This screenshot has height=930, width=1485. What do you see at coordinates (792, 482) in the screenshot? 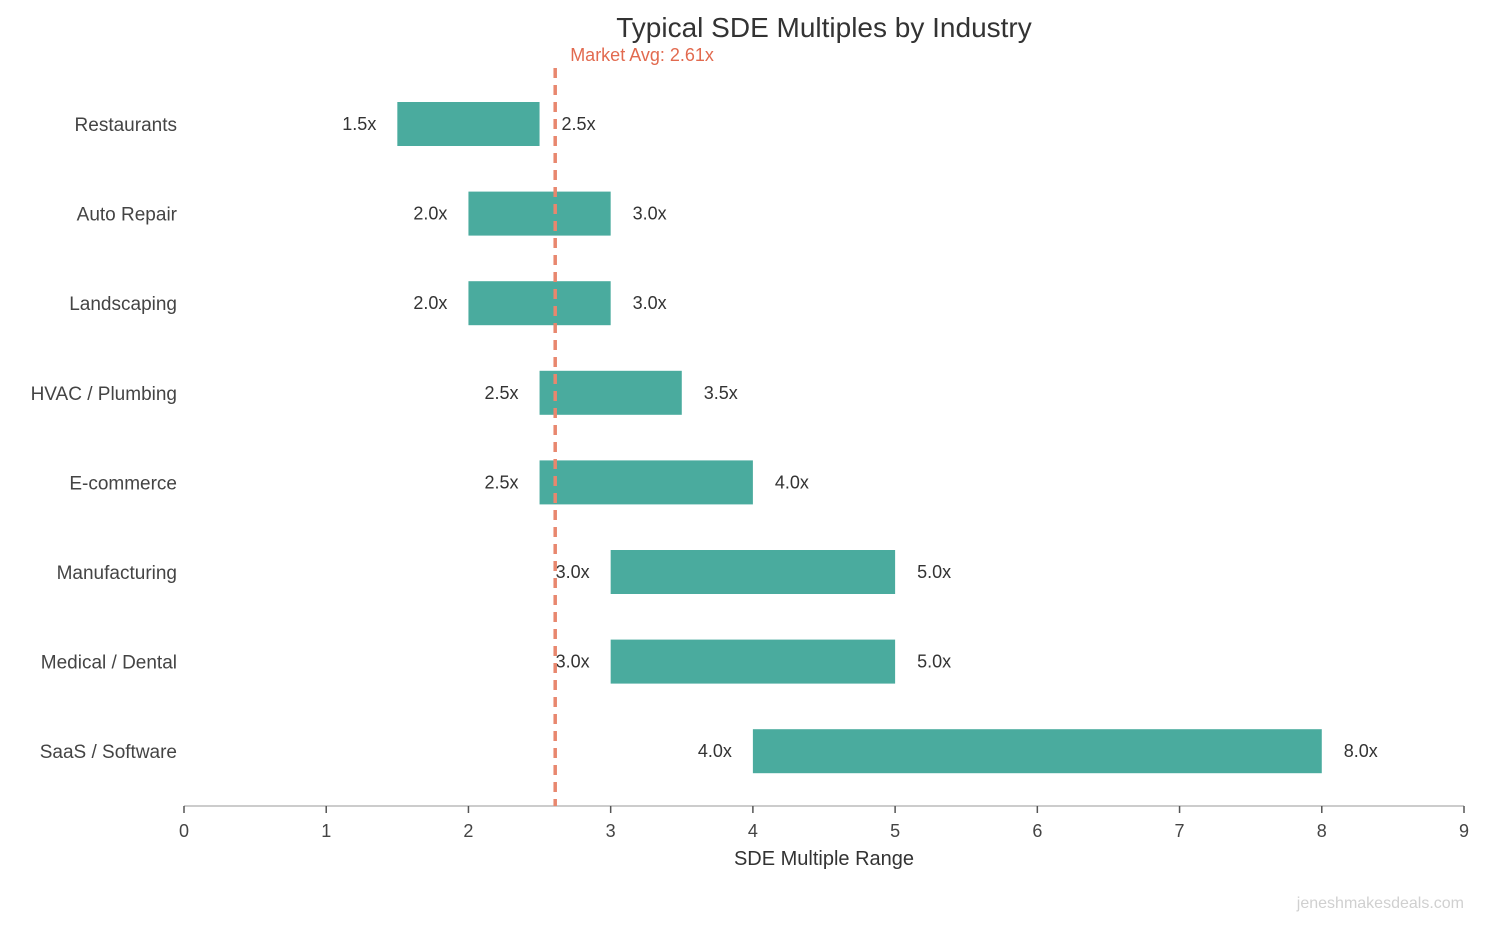
I see `max-value-label: 4.0x` at bounding box center [792, 482].